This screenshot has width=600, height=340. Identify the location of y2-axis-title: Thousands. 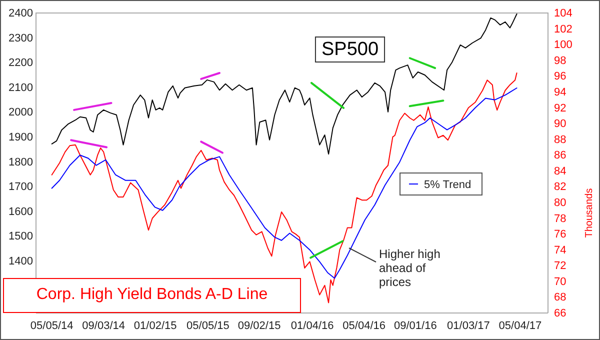
(589, 213).